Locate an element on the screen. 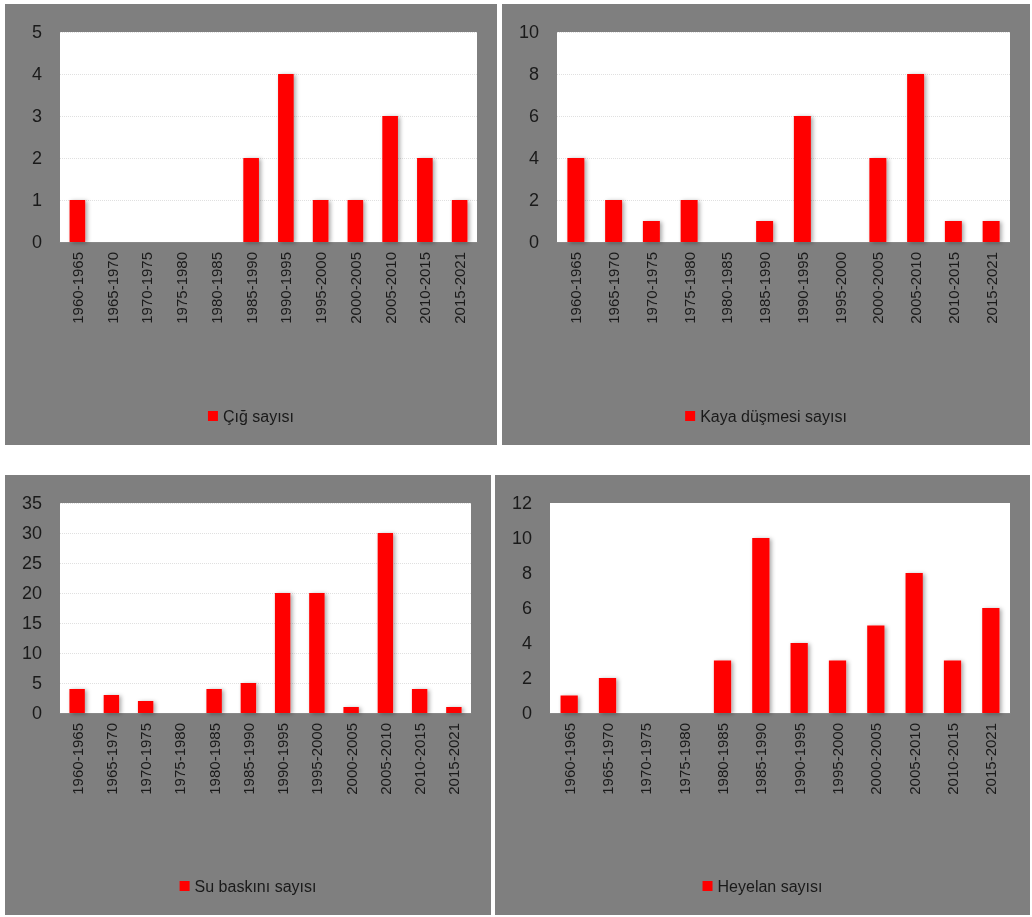  y-tick-label: 12 is located at coordinates (521, 503).